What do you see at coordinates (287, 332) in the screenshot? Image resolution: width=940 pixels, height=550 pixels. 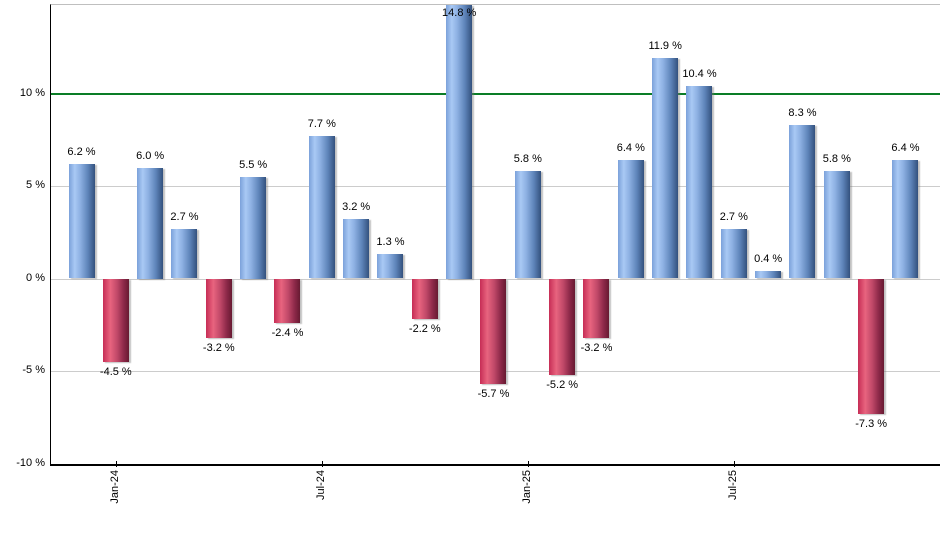 I see `bar-value-label: -2.4 %` at bounding box center [287, 332].